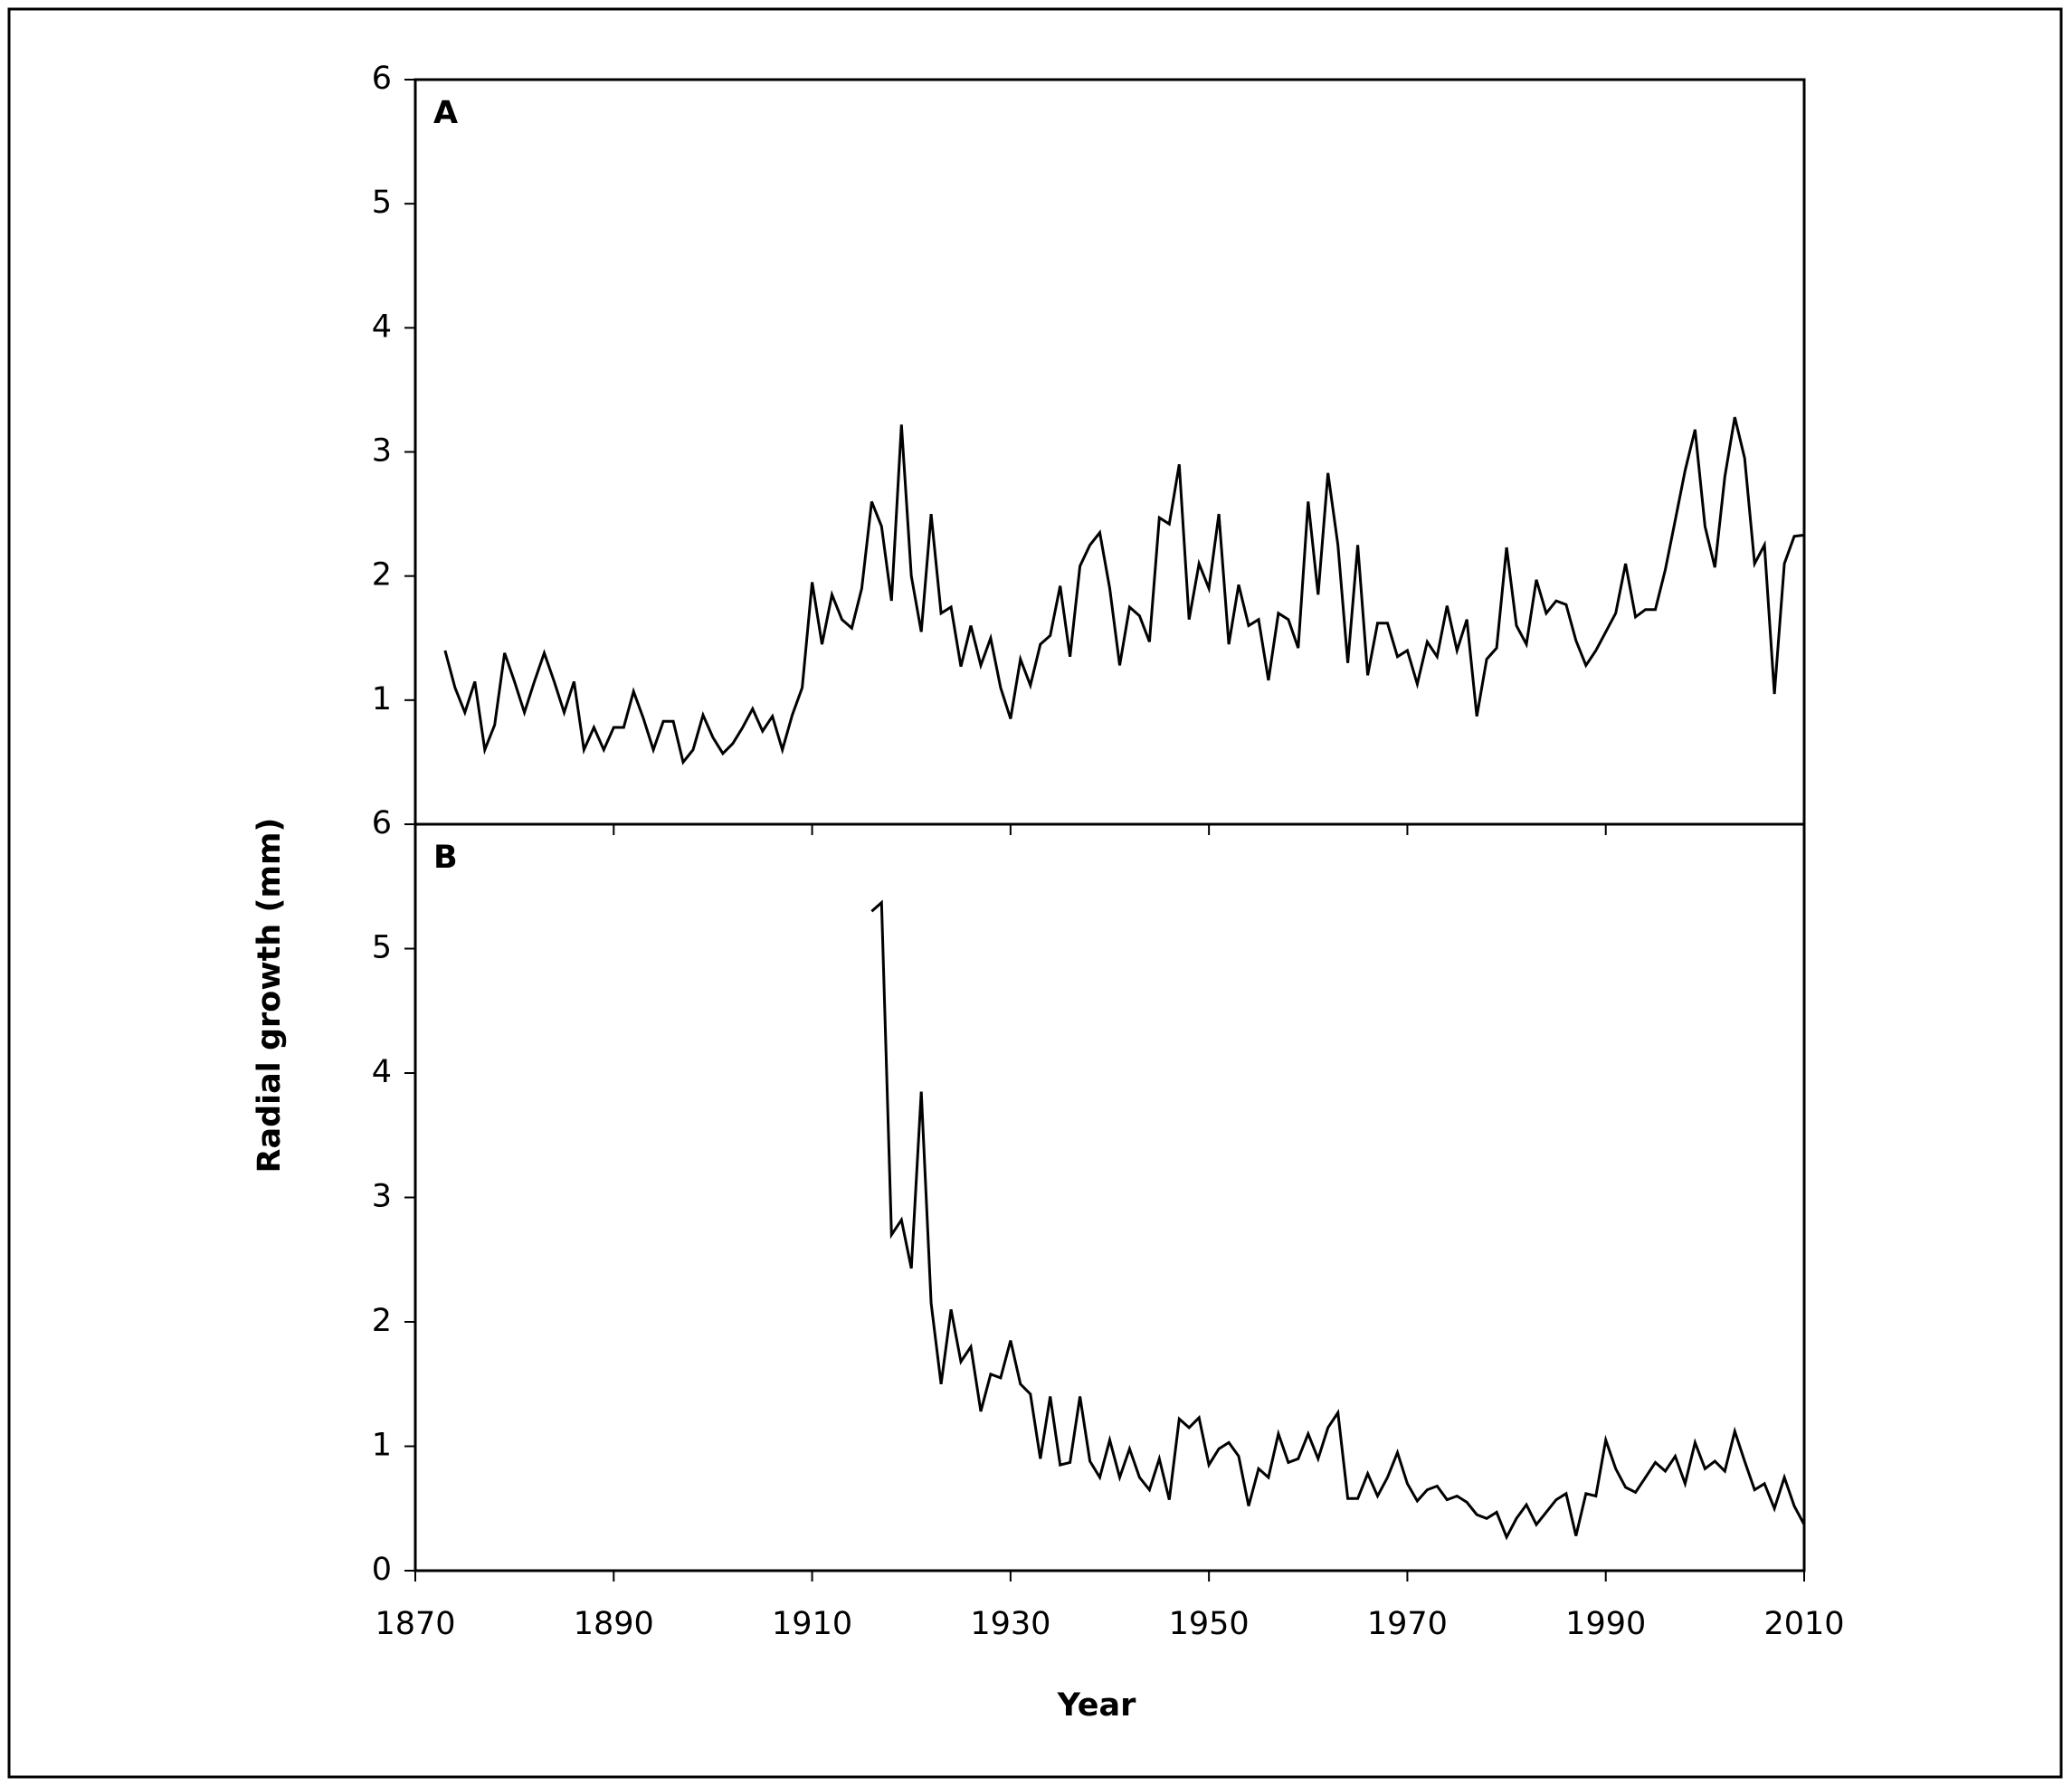  I want to click on x-tick-label: 1930, so click(1010, 1624).